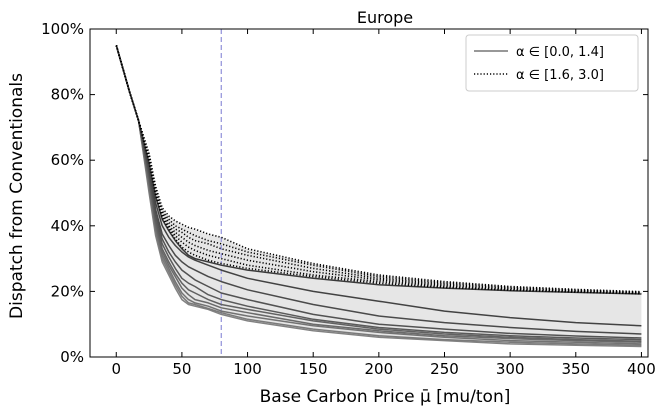 This screenshot has height=411, width=656. Describe the element at coordinates (67, 95) in the screenshot. I see `y-tick-label: 80%` at that location.